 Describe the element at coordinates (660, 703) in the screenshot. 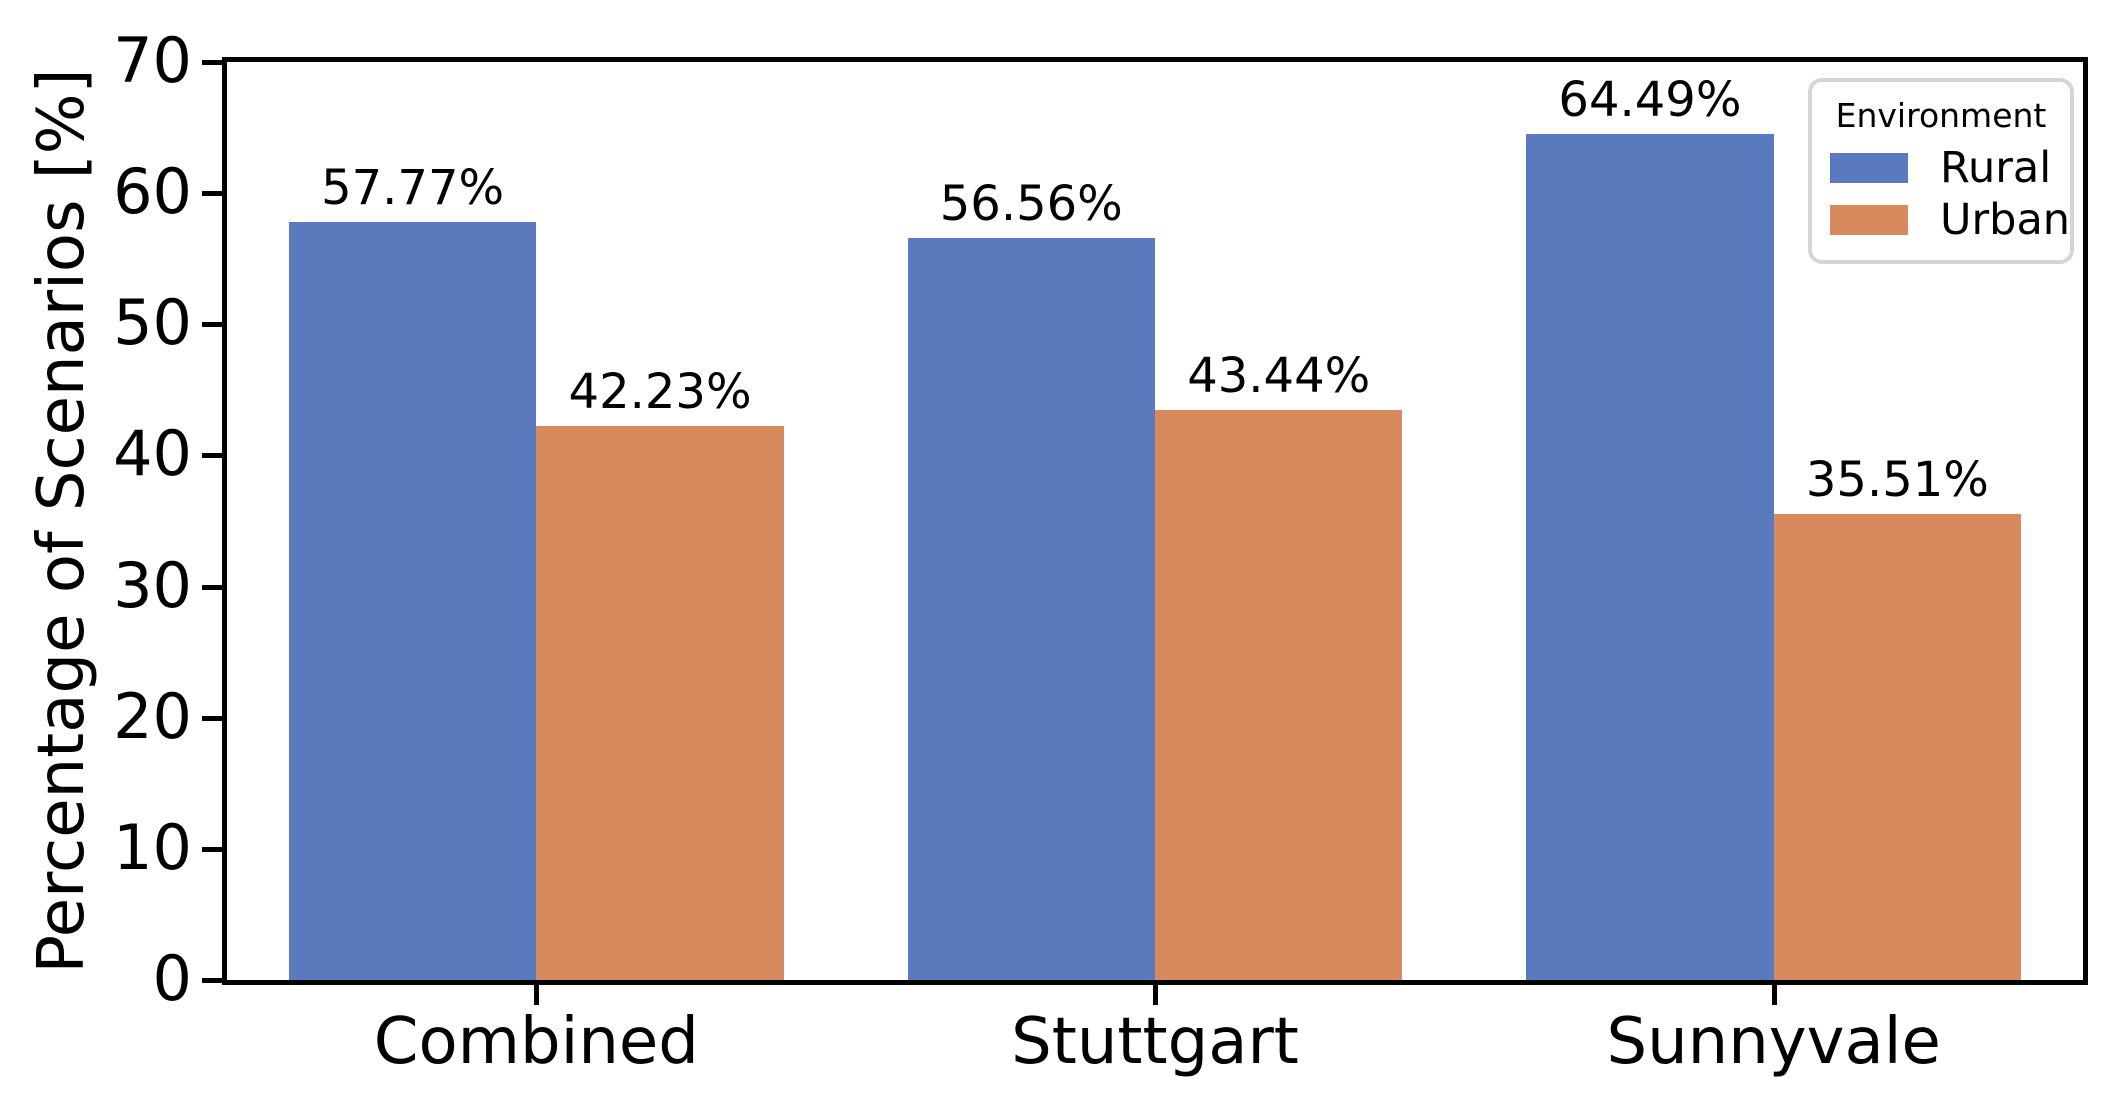

I see `bar-urban-combined` at that location.